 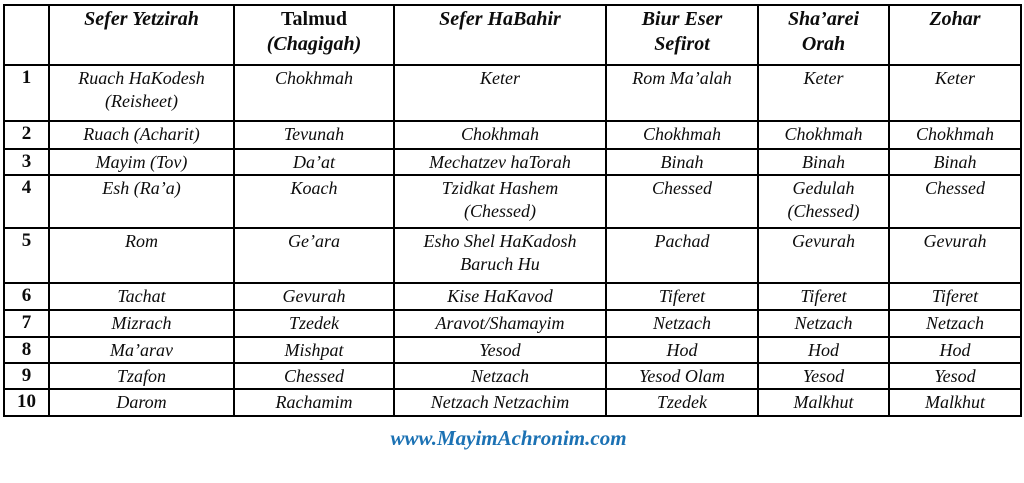 I want to click on table-cell-line: Rachamim, so click(x=314, y=402).